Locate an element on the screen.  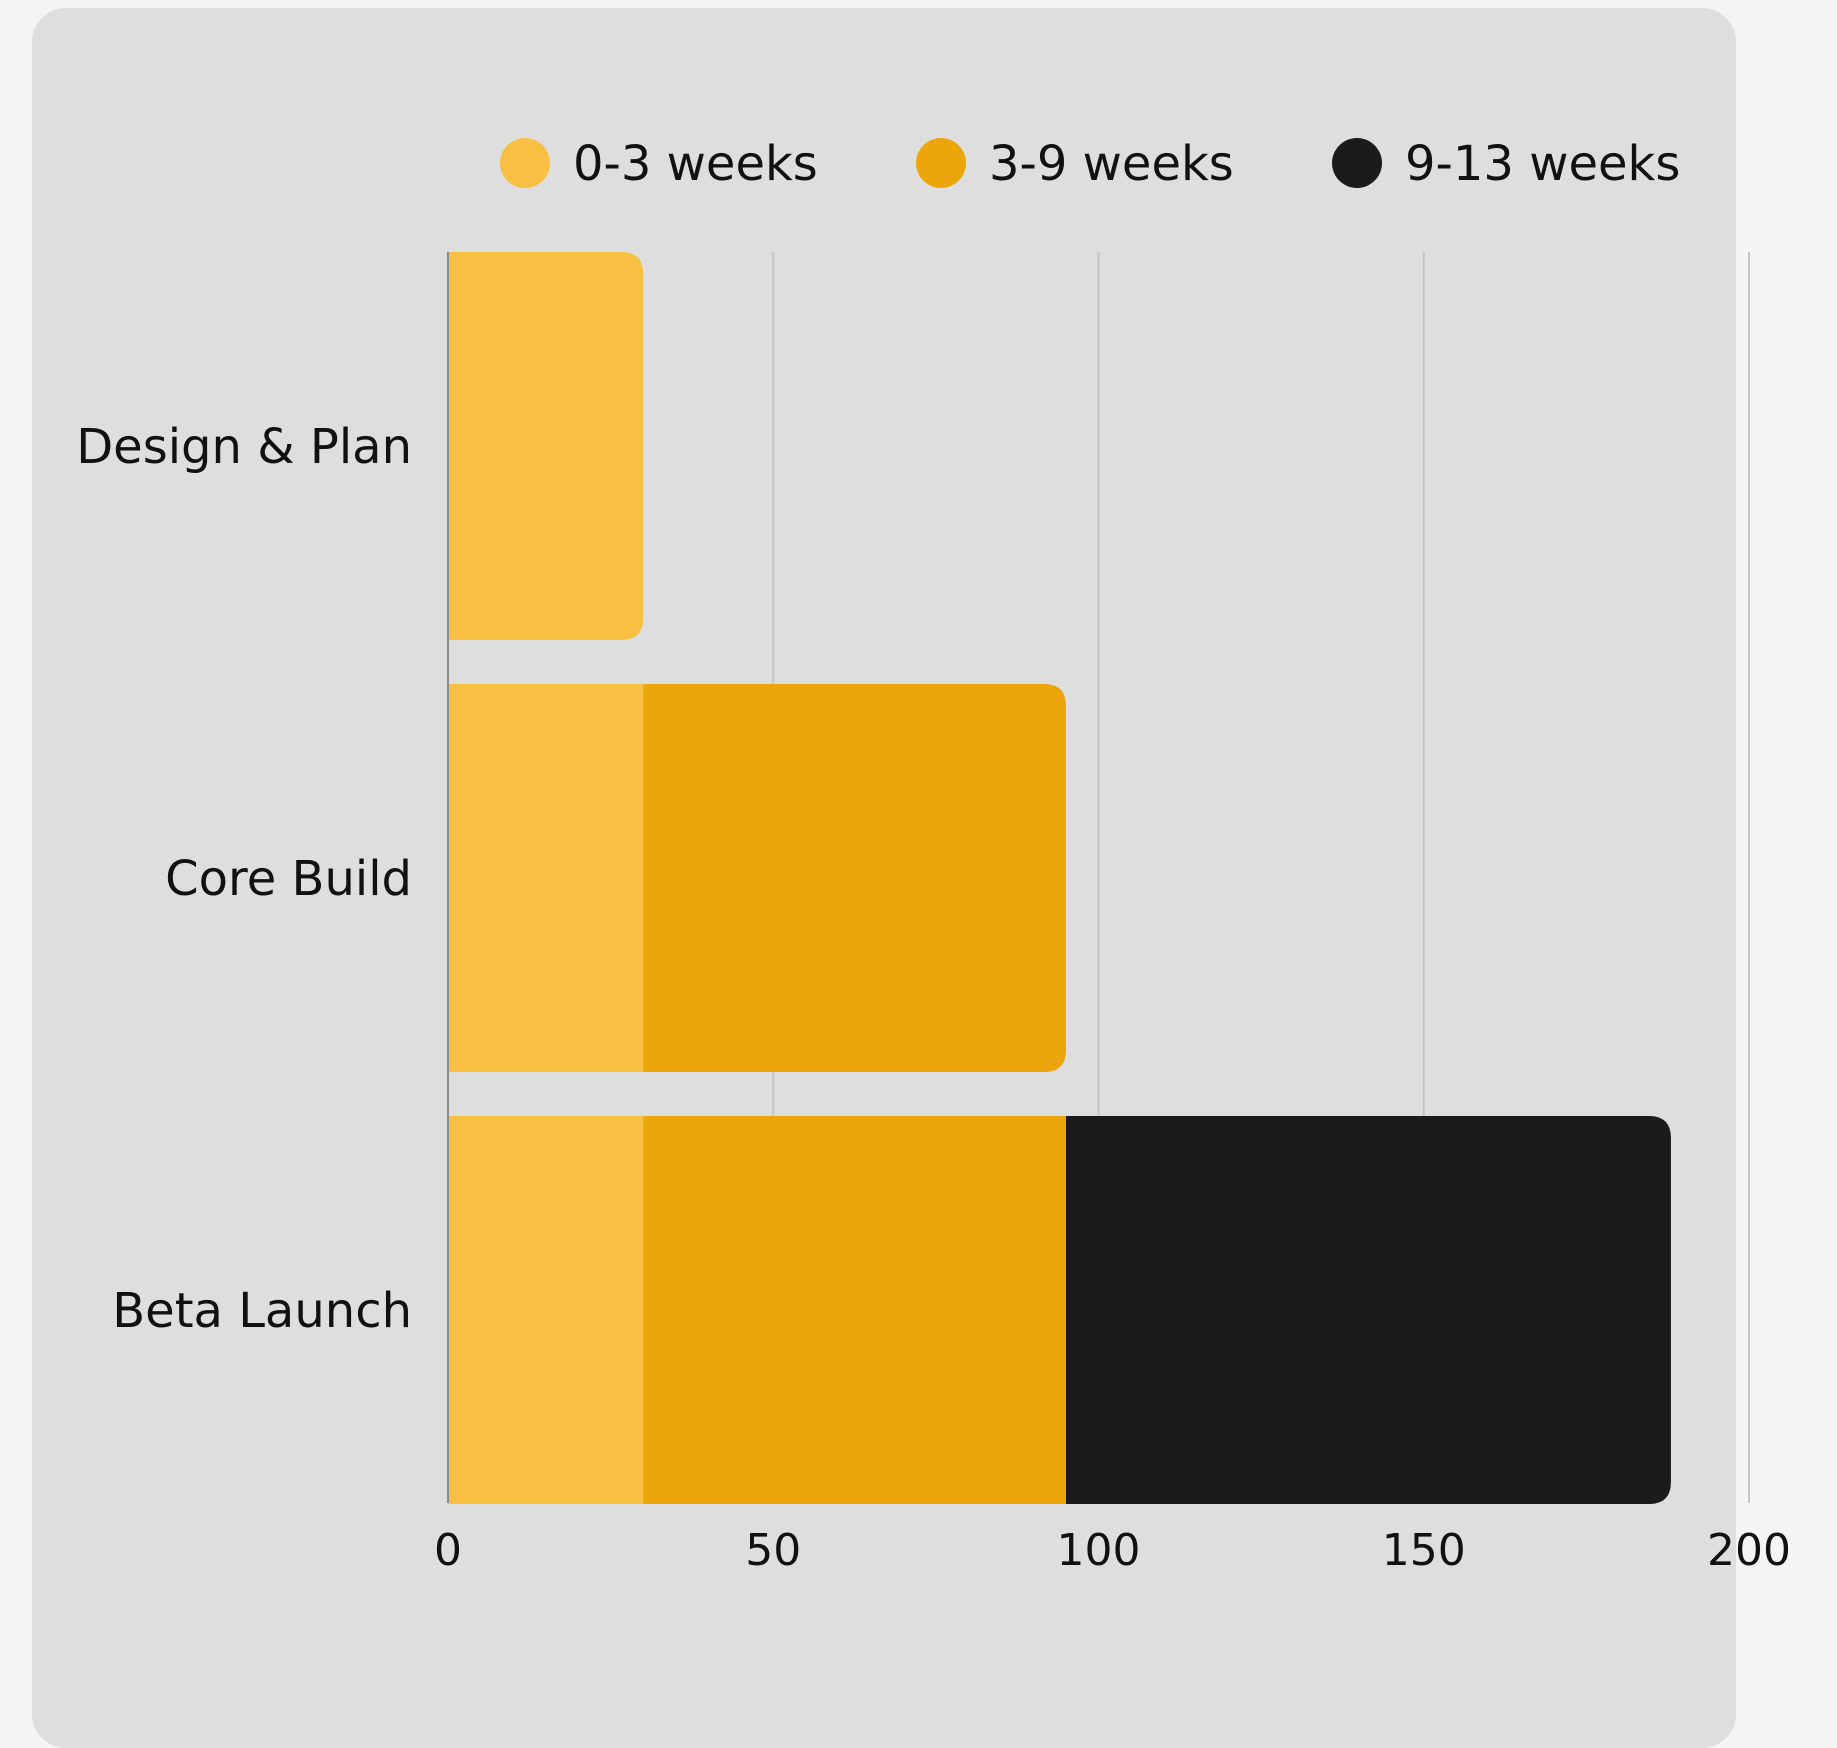
legend-label: 9-13 weeks is located at coordinates (1542, 164).